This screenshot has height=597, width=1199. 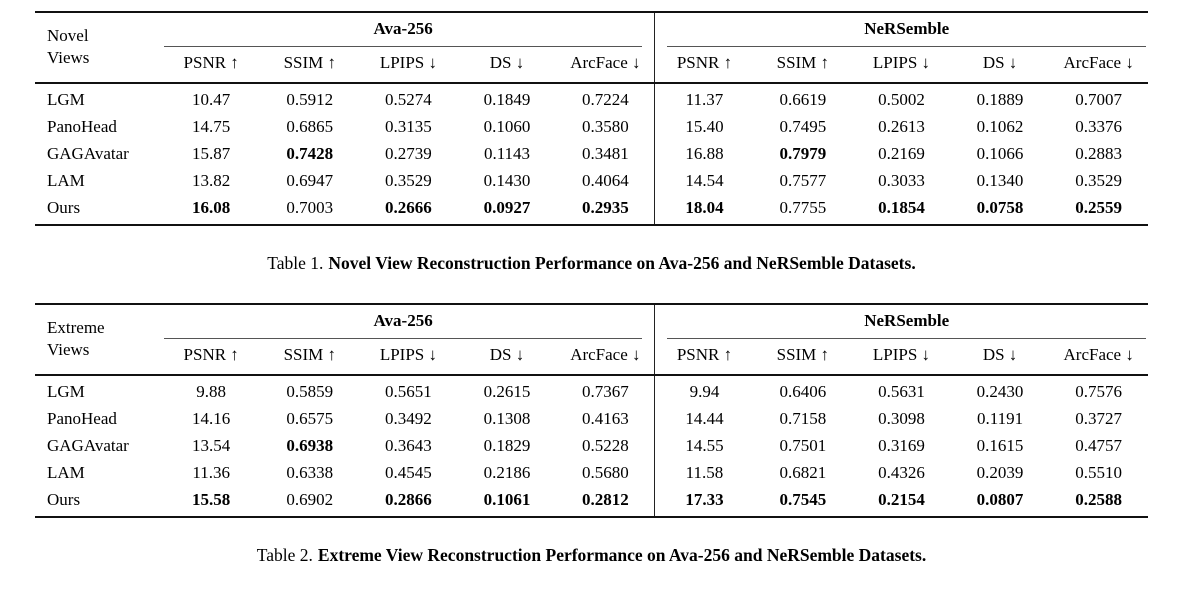 I want to click on metric-value: 16.88, so click(x=704, y=154).